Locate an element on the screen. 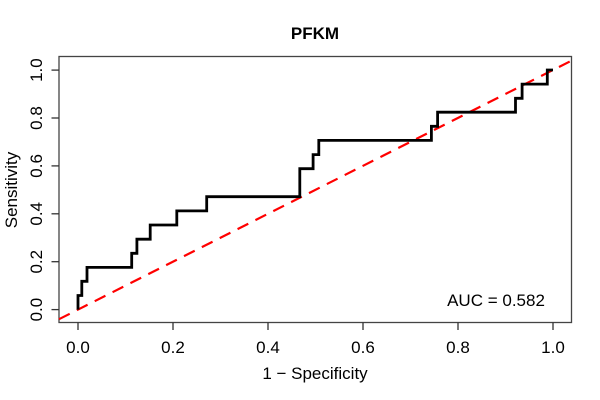 This screenshot has height=400, width=600. y-axis-title: Sensitivity is located at coordinates (11, 189).